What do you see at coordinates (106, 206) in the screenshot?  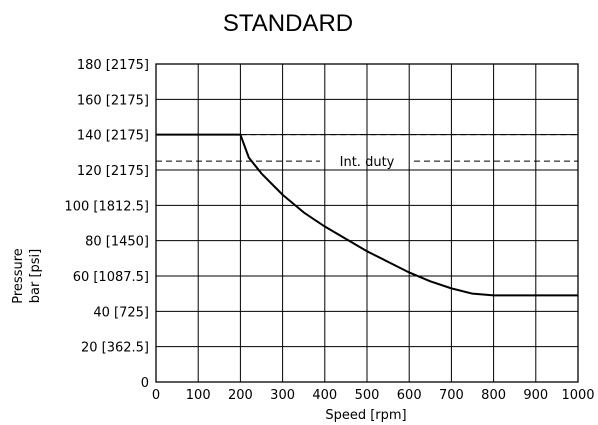 I see `y-tick-label: 100 [1812.5]` at bounding box center [106, 206].